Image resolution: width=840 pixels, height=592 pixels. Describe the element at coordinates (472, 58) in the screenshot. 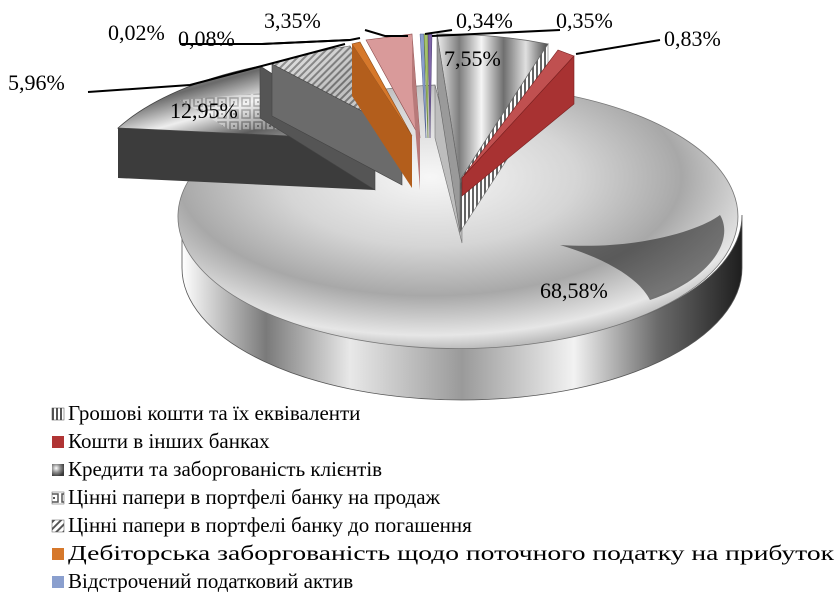

I see `label-7-55: 7,55%` at that location.